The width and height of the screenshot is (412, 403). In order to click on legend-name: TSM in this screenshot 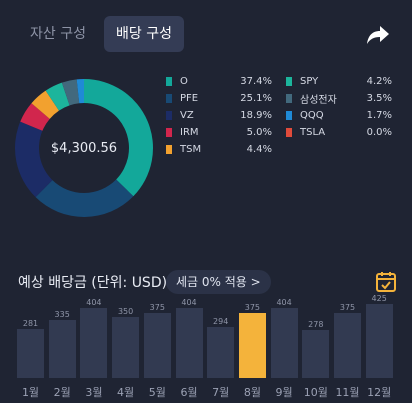, I will do `click(191, 149)`.